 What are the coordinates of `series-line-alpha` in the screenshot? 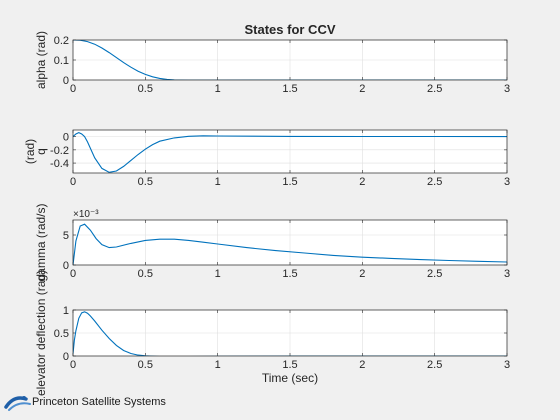 It's located at (290, 60).